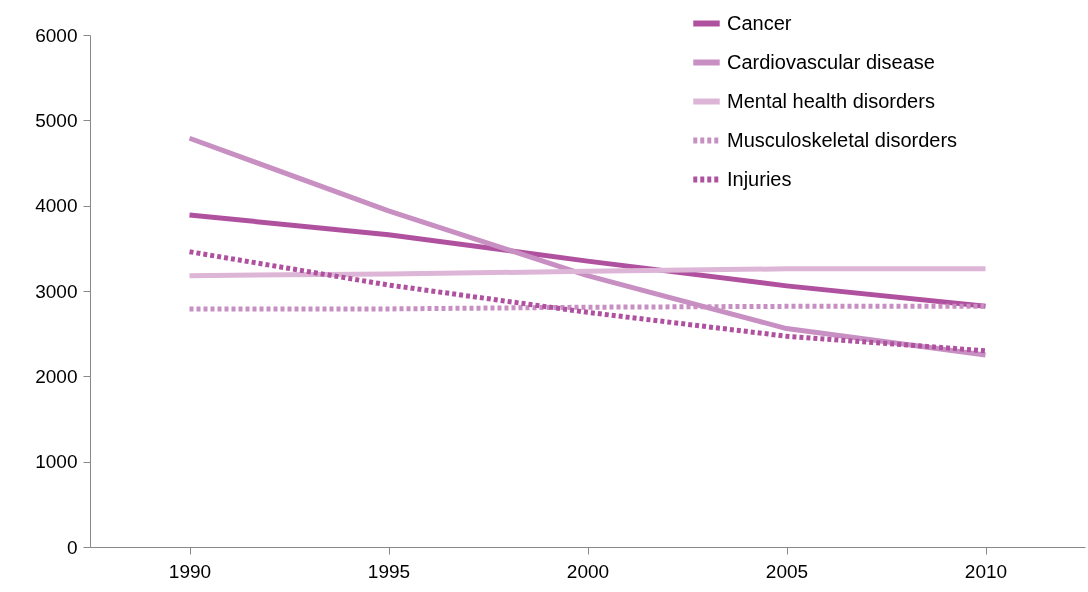  I want to click on y-tick-label: 3000, so click(56, 291).